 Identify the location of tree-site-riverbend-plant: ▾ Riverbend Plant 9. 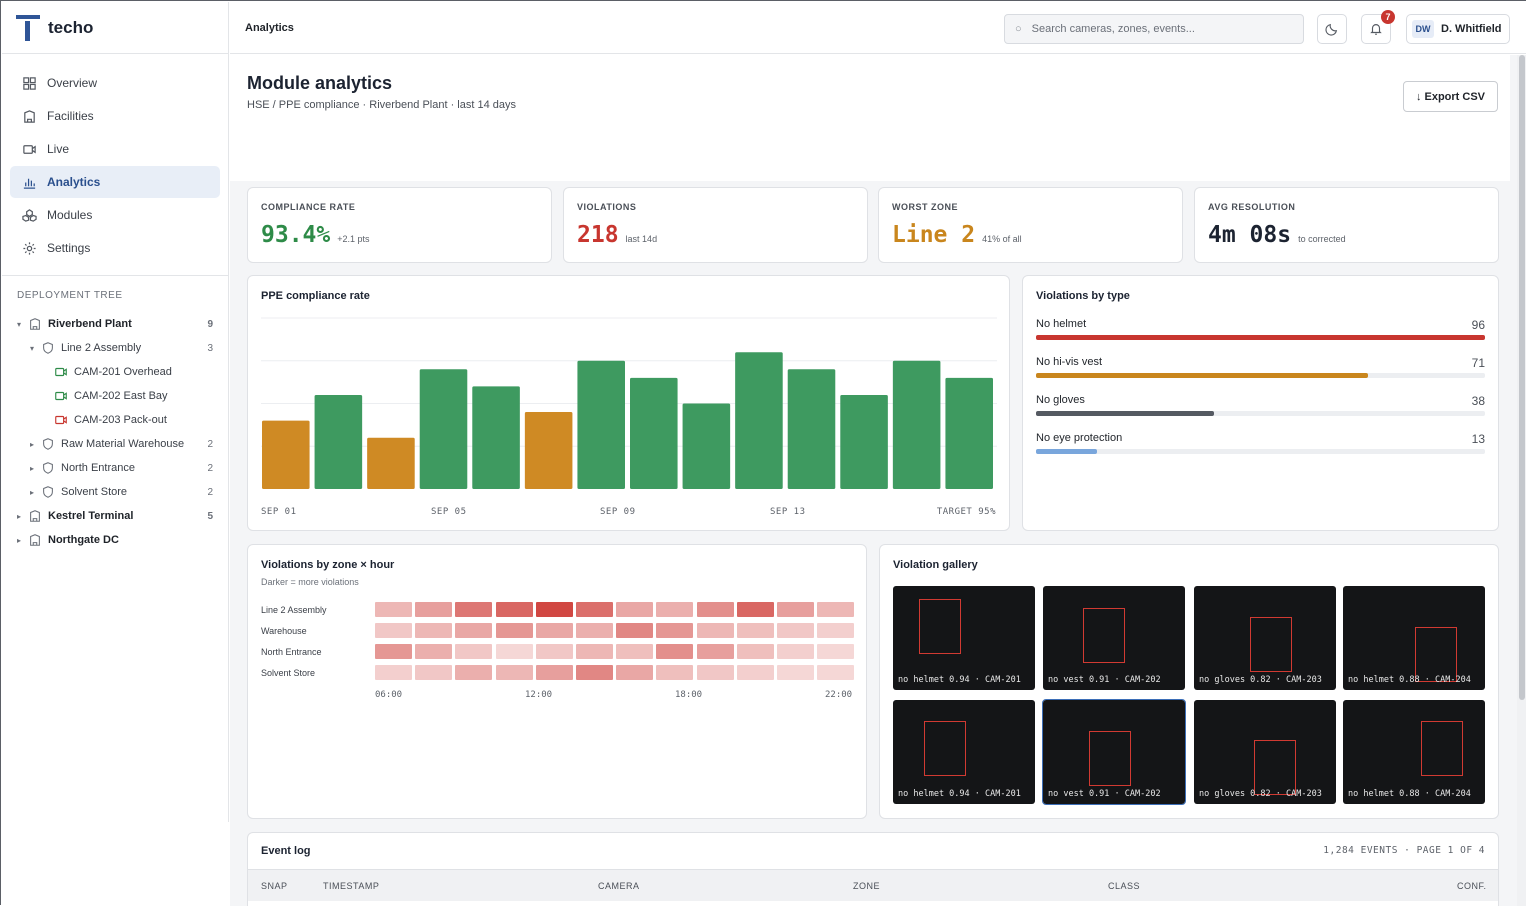
(115, 324).